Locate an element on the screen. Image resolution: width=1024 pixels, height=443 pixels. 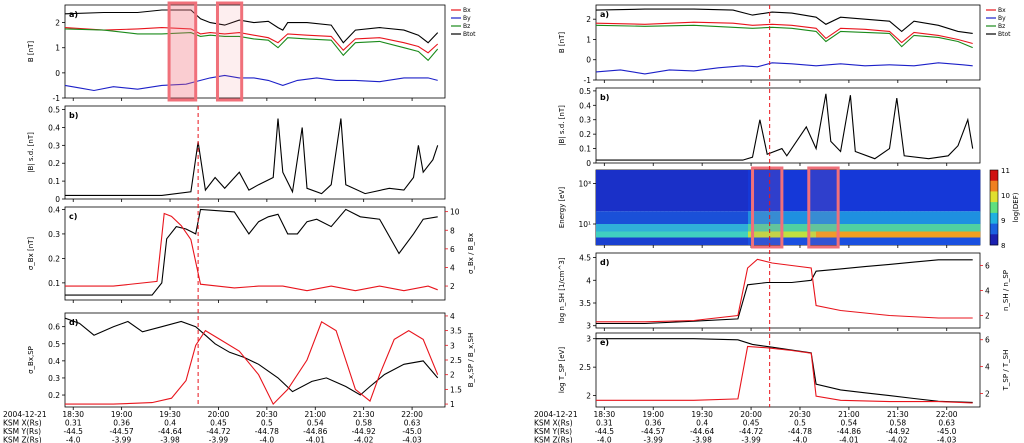
left-d-frame is located at coordinates (255, 360).